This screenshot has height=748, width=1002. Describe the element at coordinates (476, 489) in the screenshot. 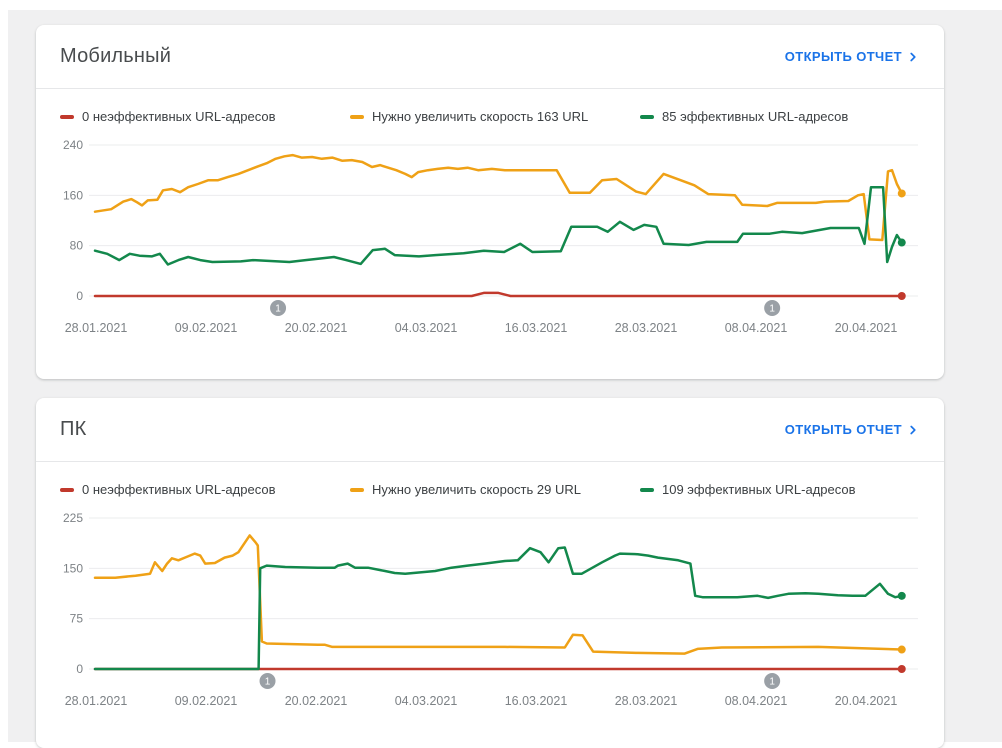

I see `legend-label: Нужно увеличить скорость 29 URL` at that location.